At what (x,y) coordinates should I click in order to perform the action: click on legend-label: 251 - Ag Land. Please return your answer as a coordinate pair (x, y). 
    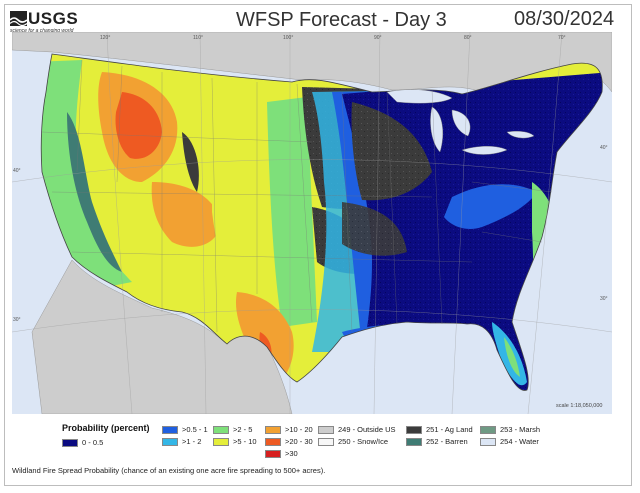
    Looking at the image, I should click on (449, 429).